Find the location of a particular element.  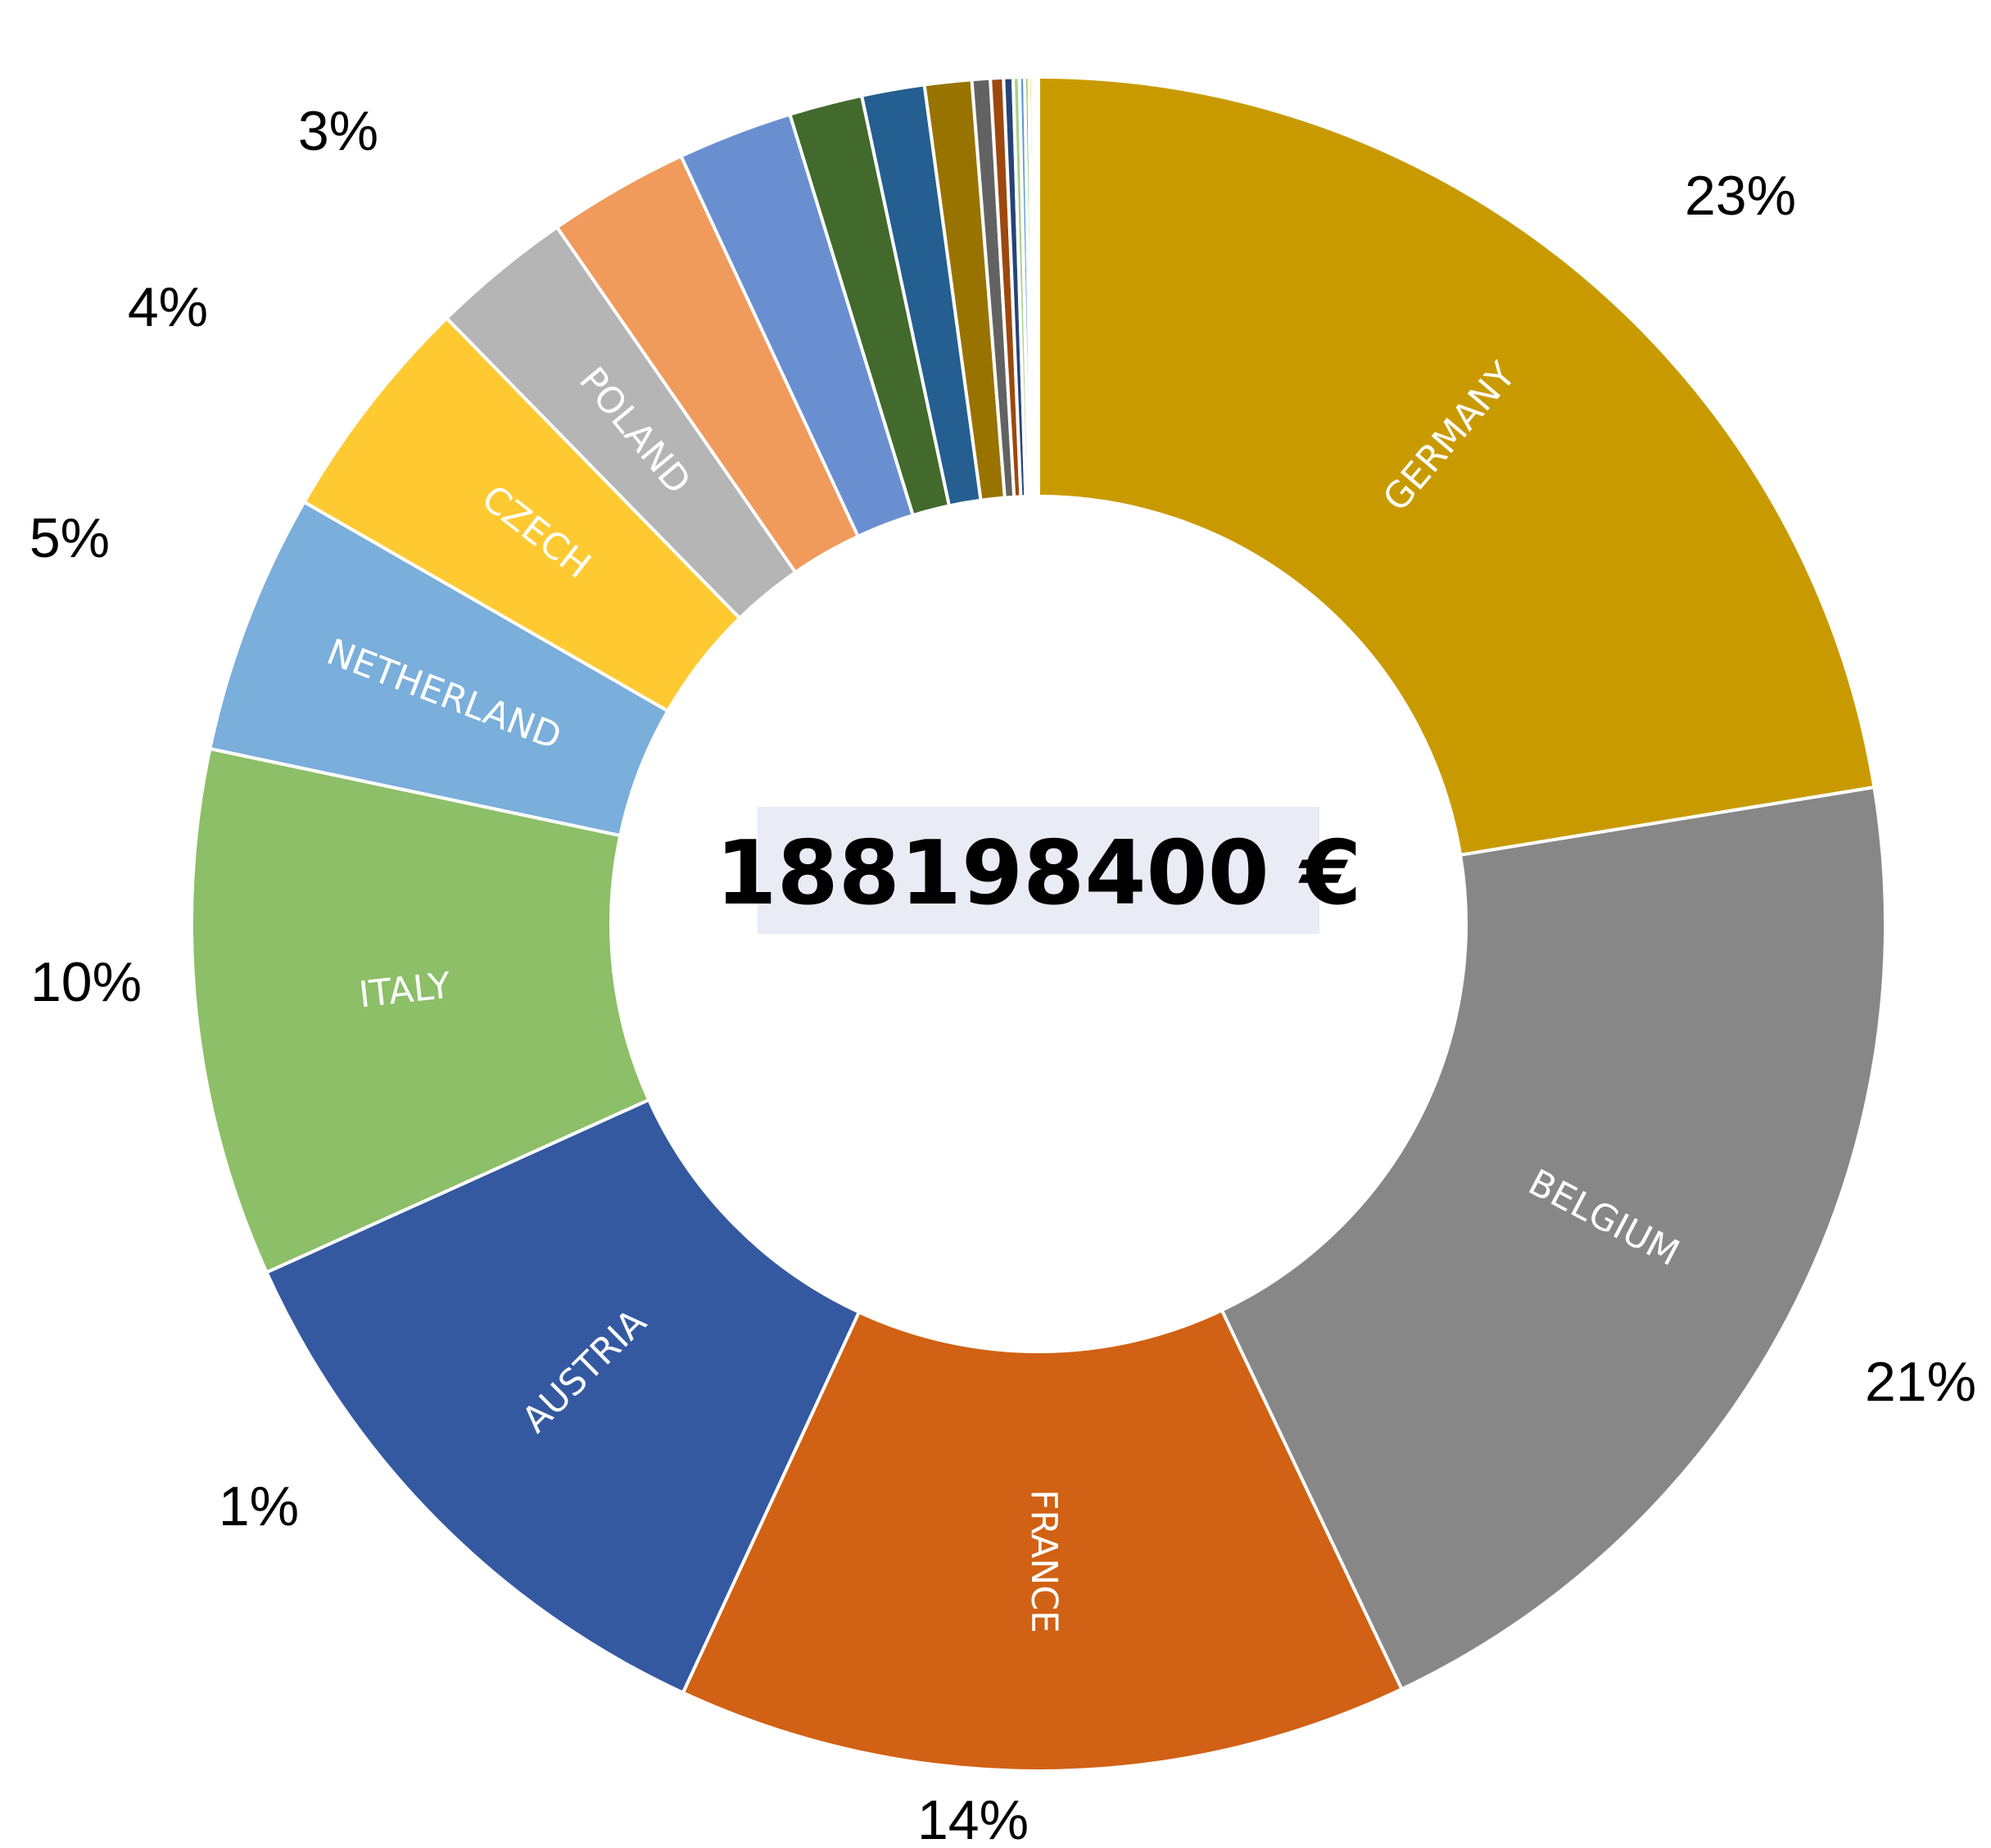

slice-france is located at coordinates (1043, 1540).